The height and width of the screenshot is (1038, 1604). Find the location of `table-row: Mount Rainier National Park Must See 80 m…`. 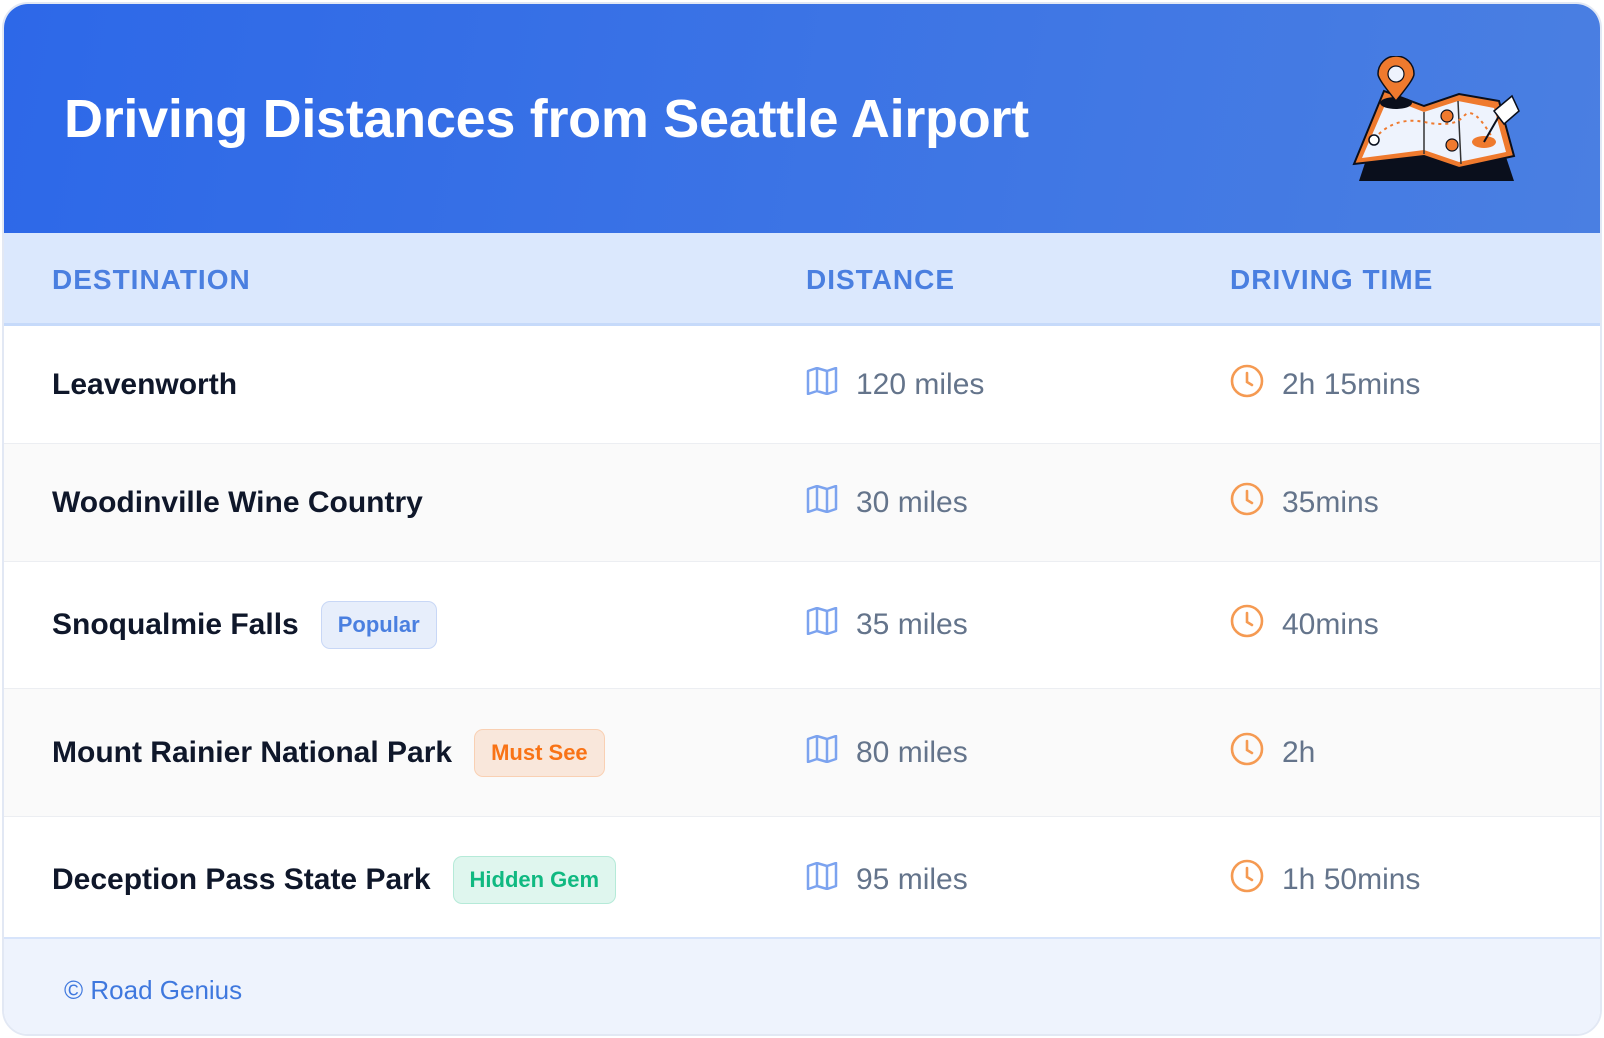

table-row: Mount Rainier National Park Must See 80 m… is located at coordinates (802, 753).